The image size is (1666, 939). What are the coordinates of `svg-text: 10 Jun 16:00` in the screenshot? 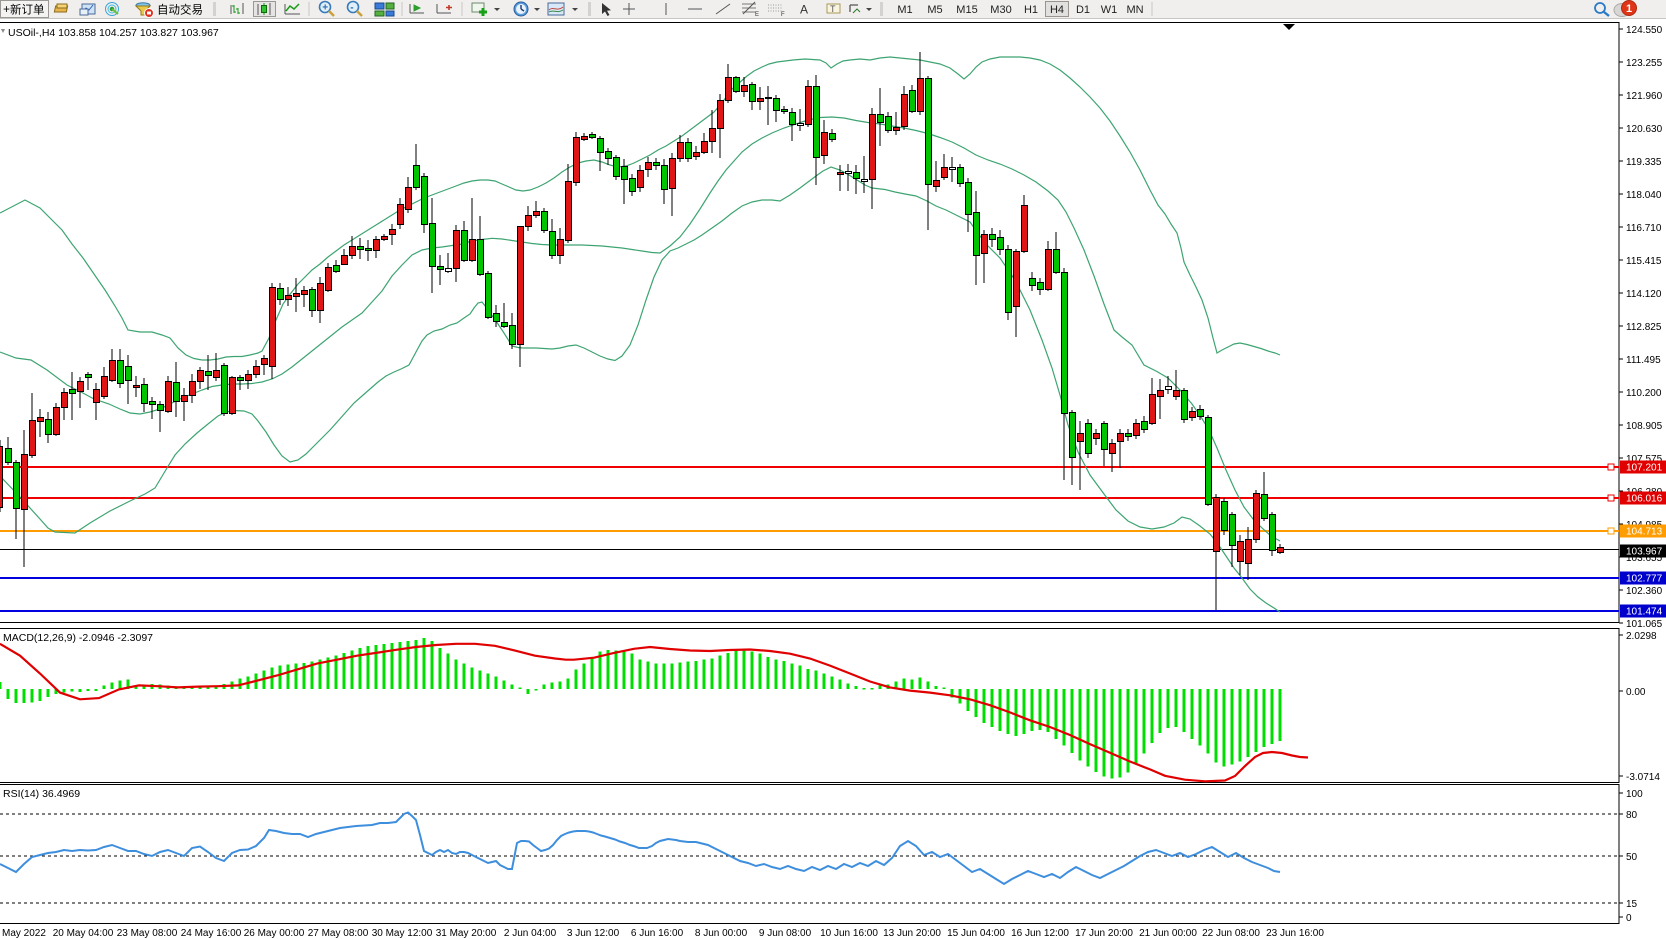 It's located at (849, 933).